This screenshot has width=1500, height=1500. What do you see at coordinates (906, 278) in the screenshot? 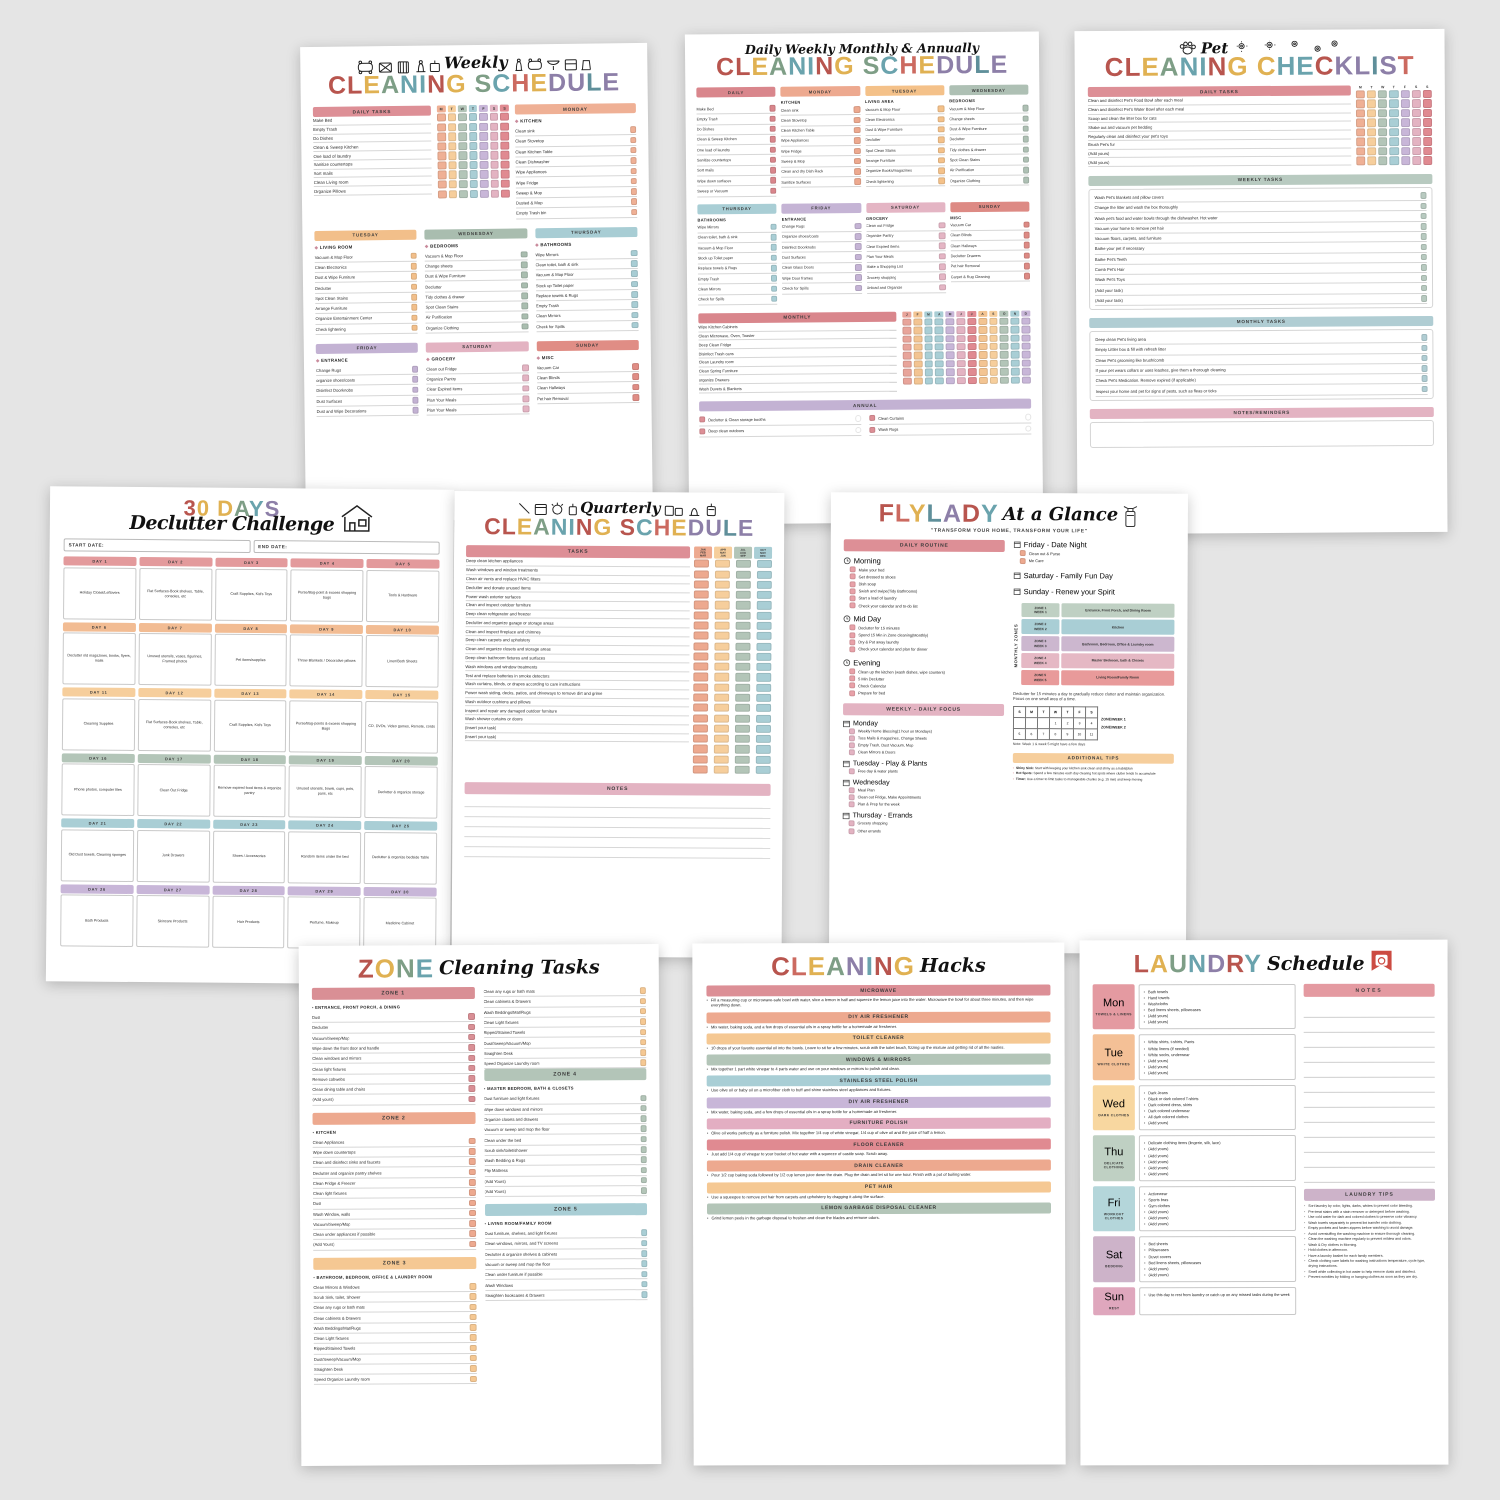
I see `task-row: Grocery shopping` at bounding box center [906, 278].